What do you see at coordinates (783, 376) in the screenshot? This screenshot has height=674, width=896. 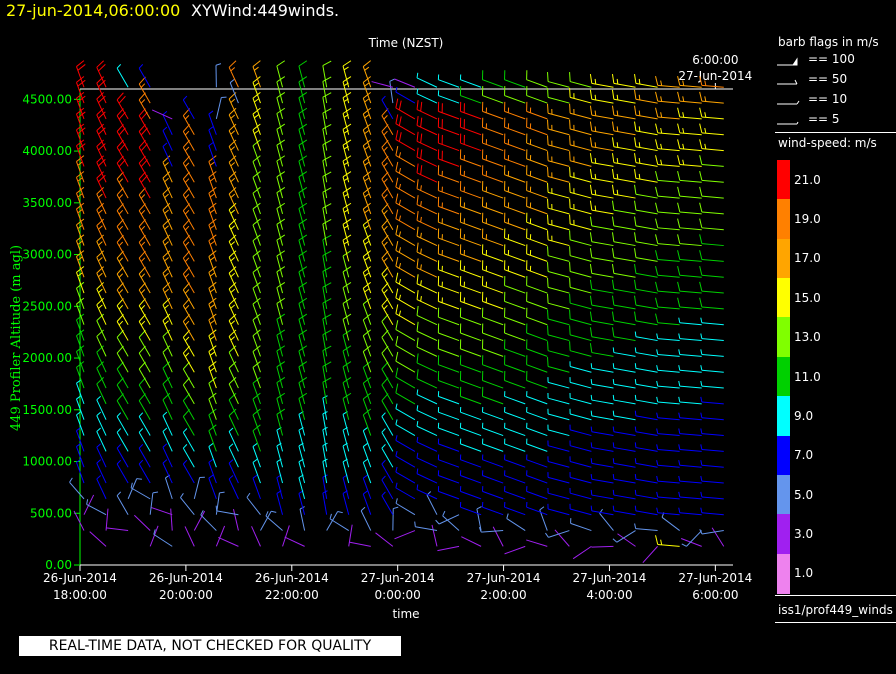 I see `speed-swatch` at bounding box center [783, 376].